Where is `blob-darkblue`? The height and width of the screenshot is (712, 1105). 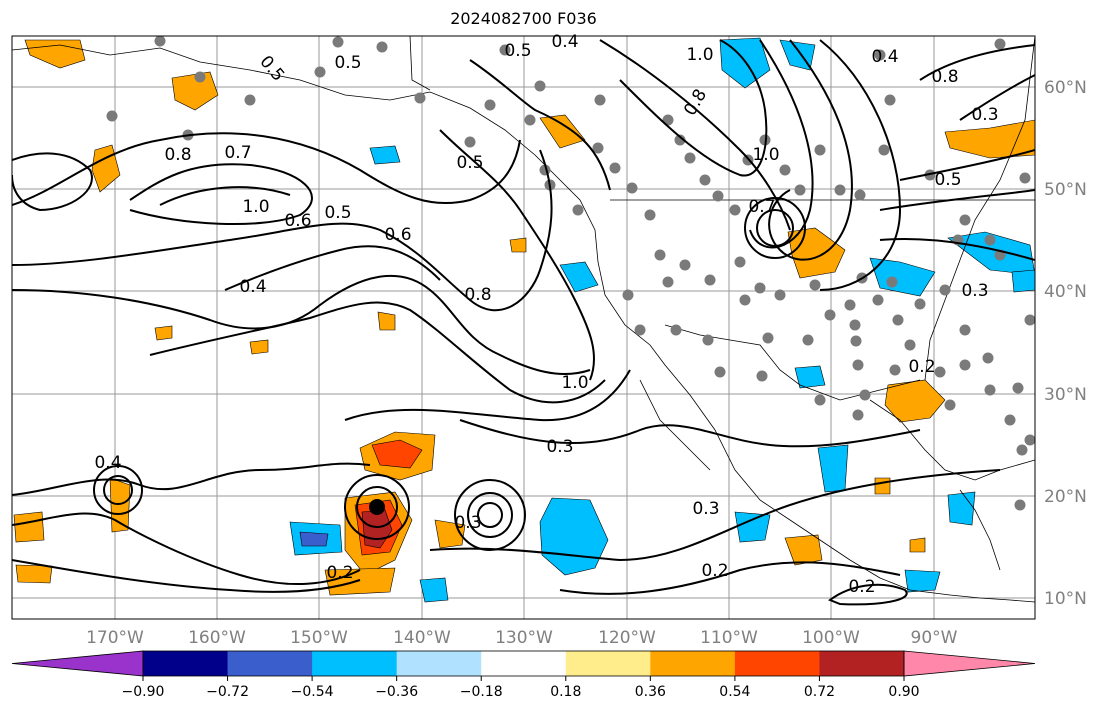
blob-darkblue is located at coordinates (314, 539).